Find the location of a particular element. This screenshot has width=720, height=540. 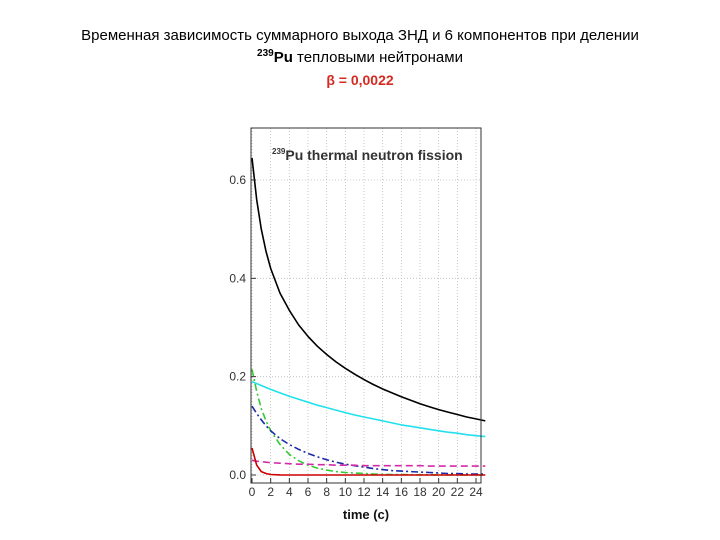

slide-title-line-2: 239Pu тепловыми нейтронами is located at coordinates (360, 57).